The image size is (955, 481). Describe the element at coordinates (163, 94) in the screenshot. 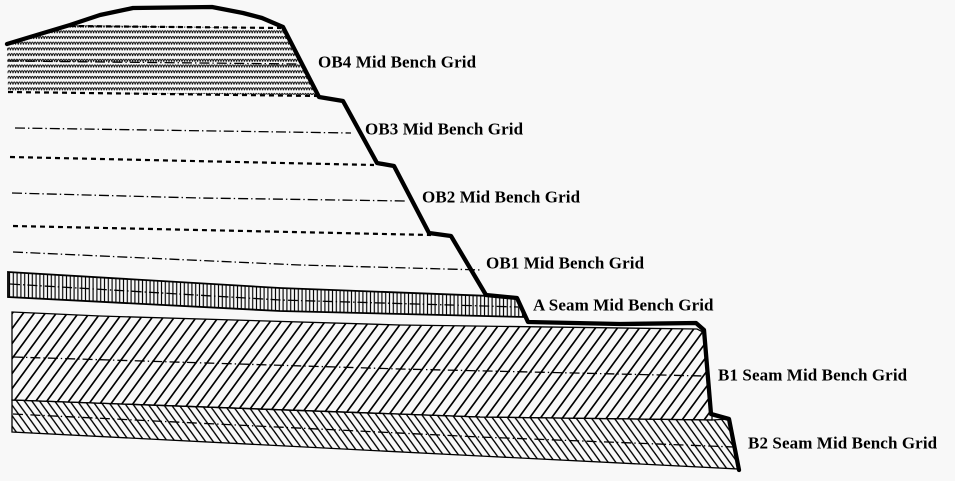

I see `ob4-base-grid-line` at that location.